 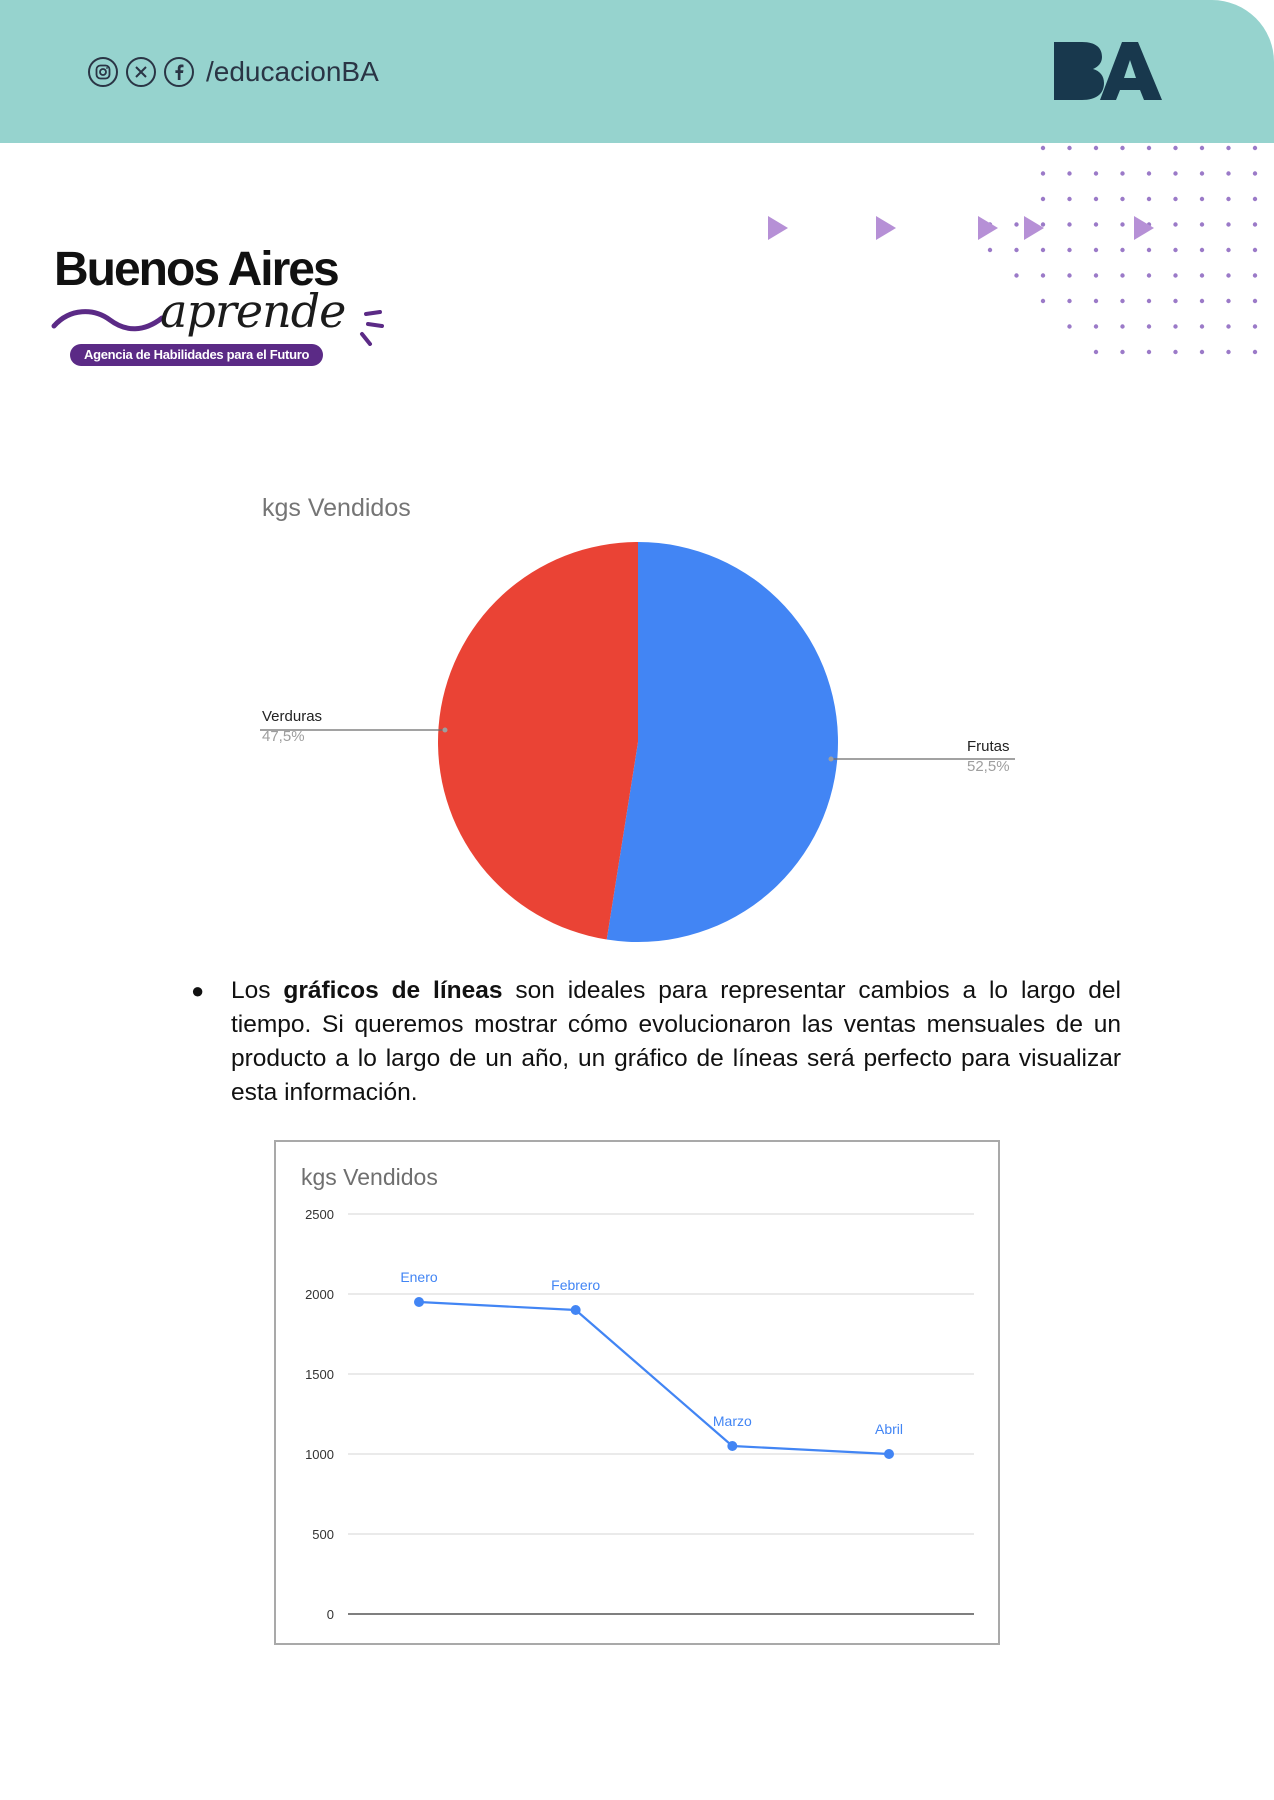 I want to click on line-point-enero, so click(x=419, y=1302).